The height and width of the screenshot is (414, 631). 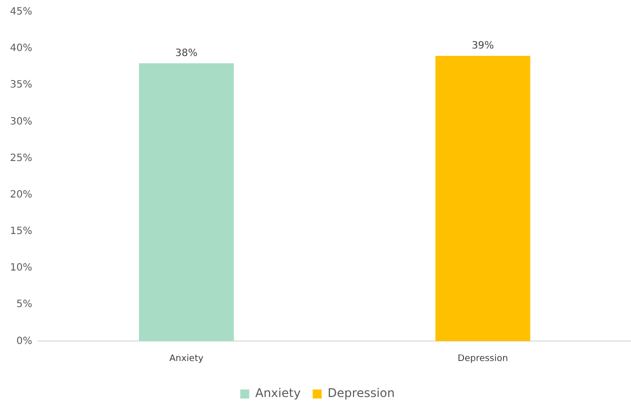 I want to click on y-tick-label: 30%, so click(x=21, y=122).